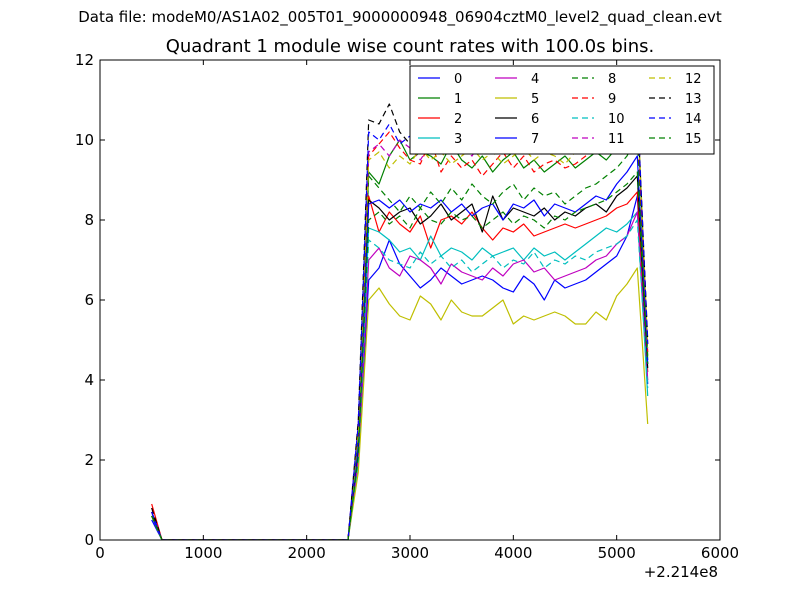 The image size is (800, 600). I want to click on x-tick-label: 5000, so click(617, 553).